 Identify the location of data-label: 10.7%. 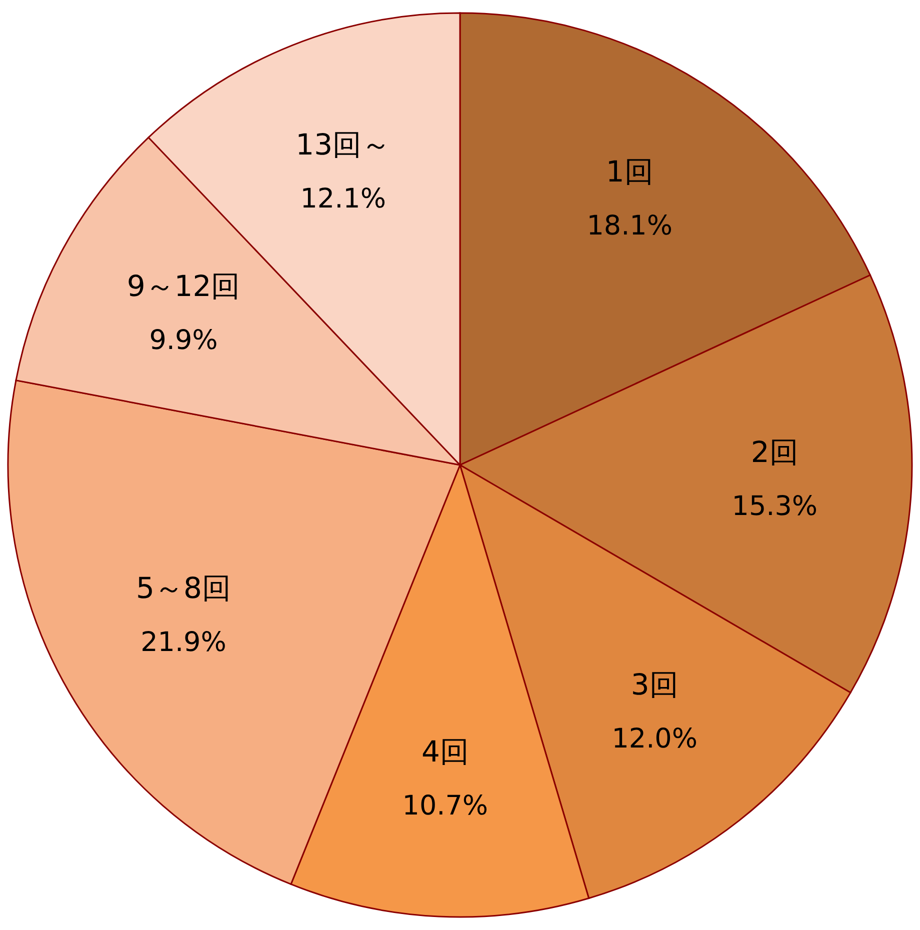
(445, 806).